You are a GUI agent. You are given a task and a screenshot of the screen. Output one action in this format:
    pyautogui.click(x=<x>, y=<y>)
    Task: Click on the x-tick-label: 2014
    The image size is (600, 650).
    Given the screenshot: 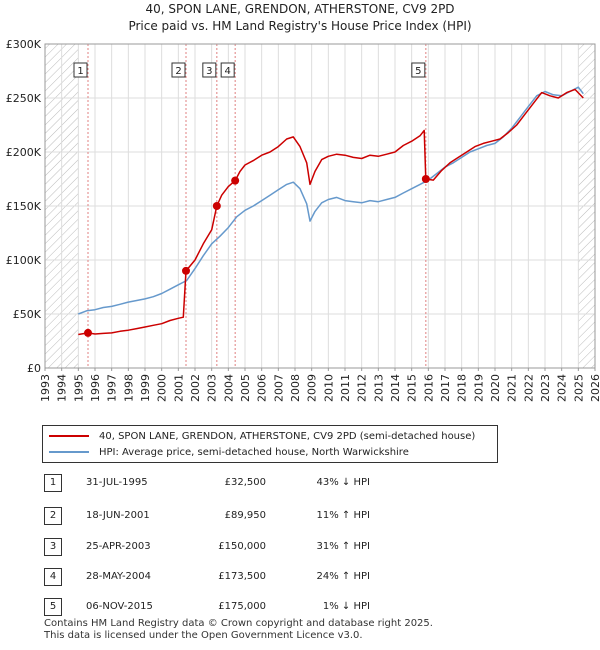 What is the action you would take?
    pyautogui.click(x=395, y=388)
    